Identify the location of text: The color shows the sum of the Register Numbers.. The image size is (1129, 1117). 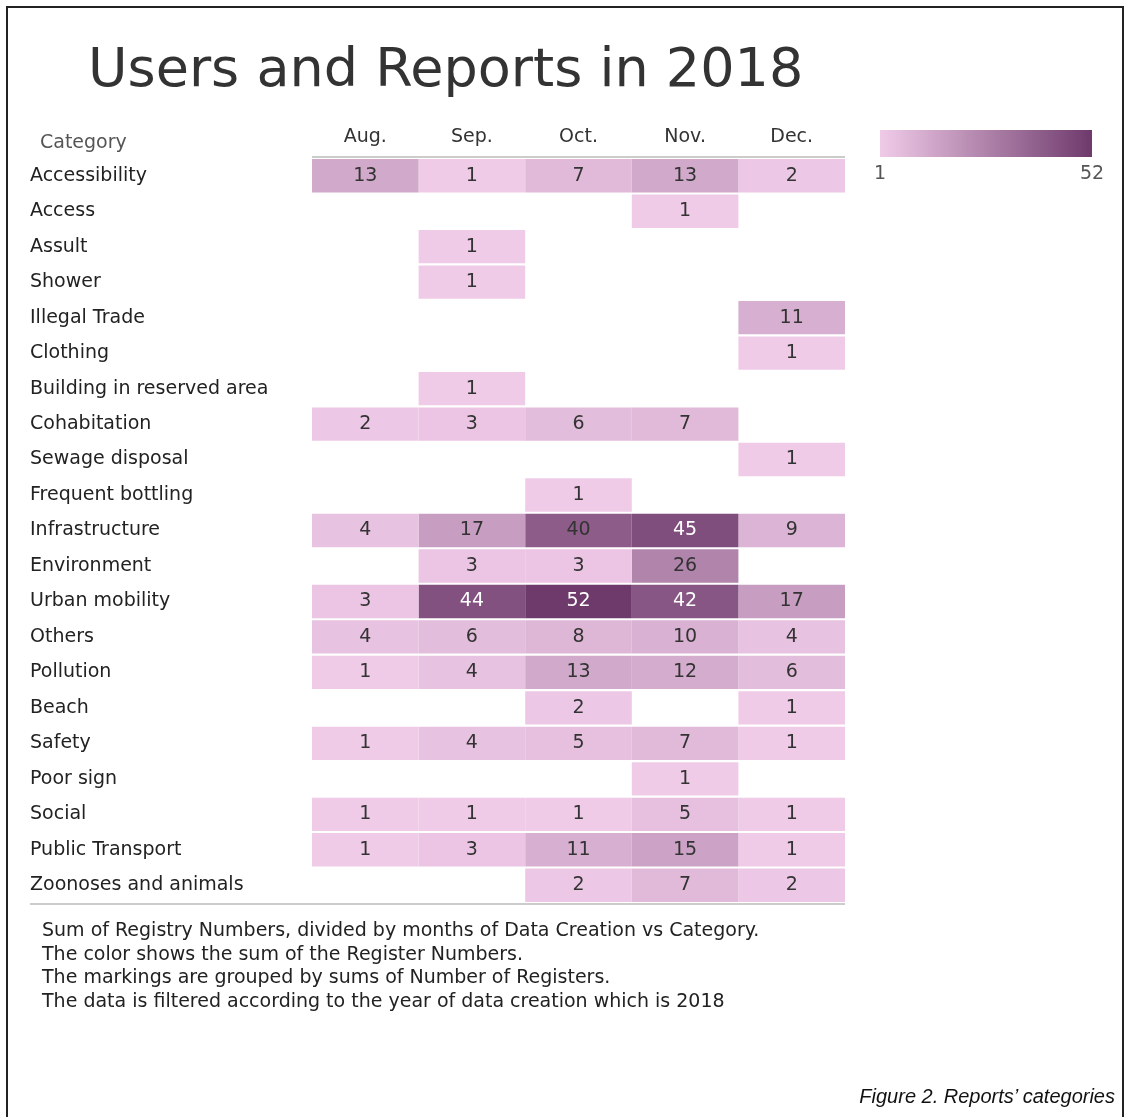
(283, 953).